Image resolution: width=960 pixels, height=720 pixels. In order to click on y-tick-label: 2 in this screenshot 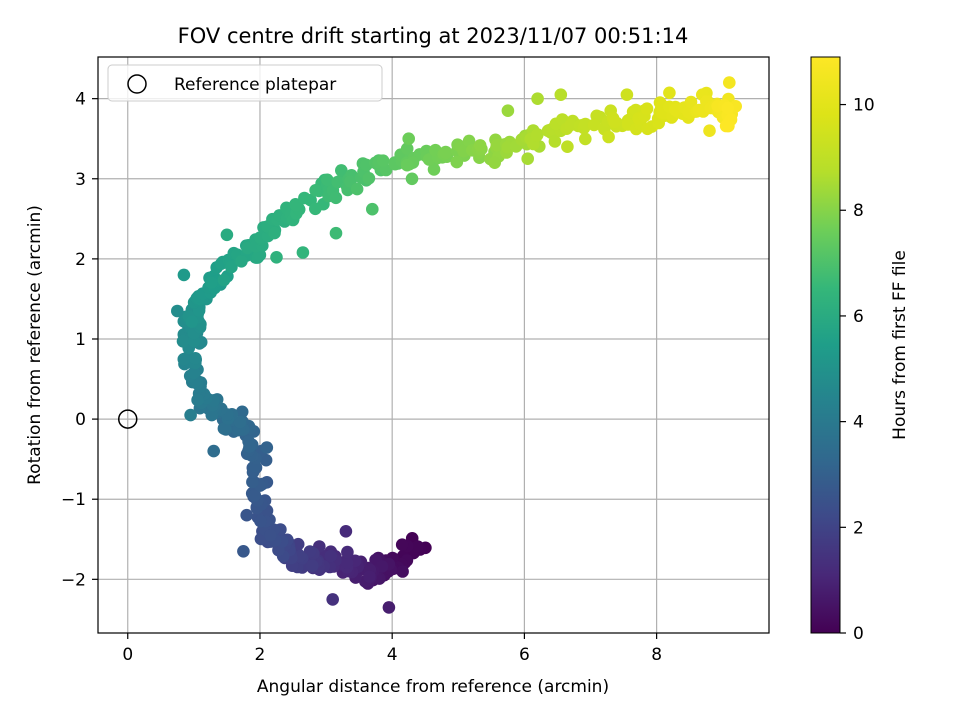, I will do `click(80, 260)`.